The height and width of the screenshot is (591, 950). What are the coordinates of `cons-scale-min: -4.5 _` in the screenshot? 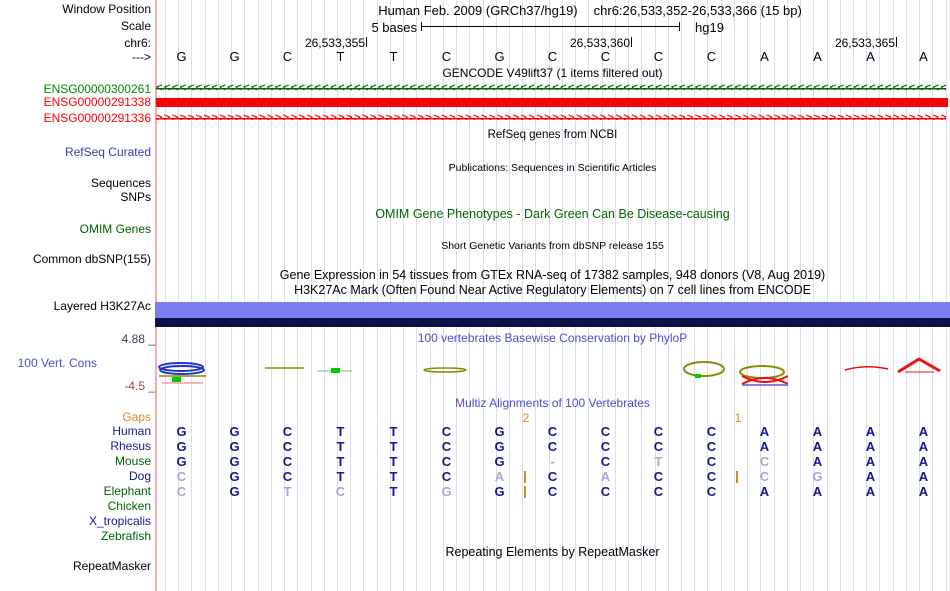 It's located at (139, 386).